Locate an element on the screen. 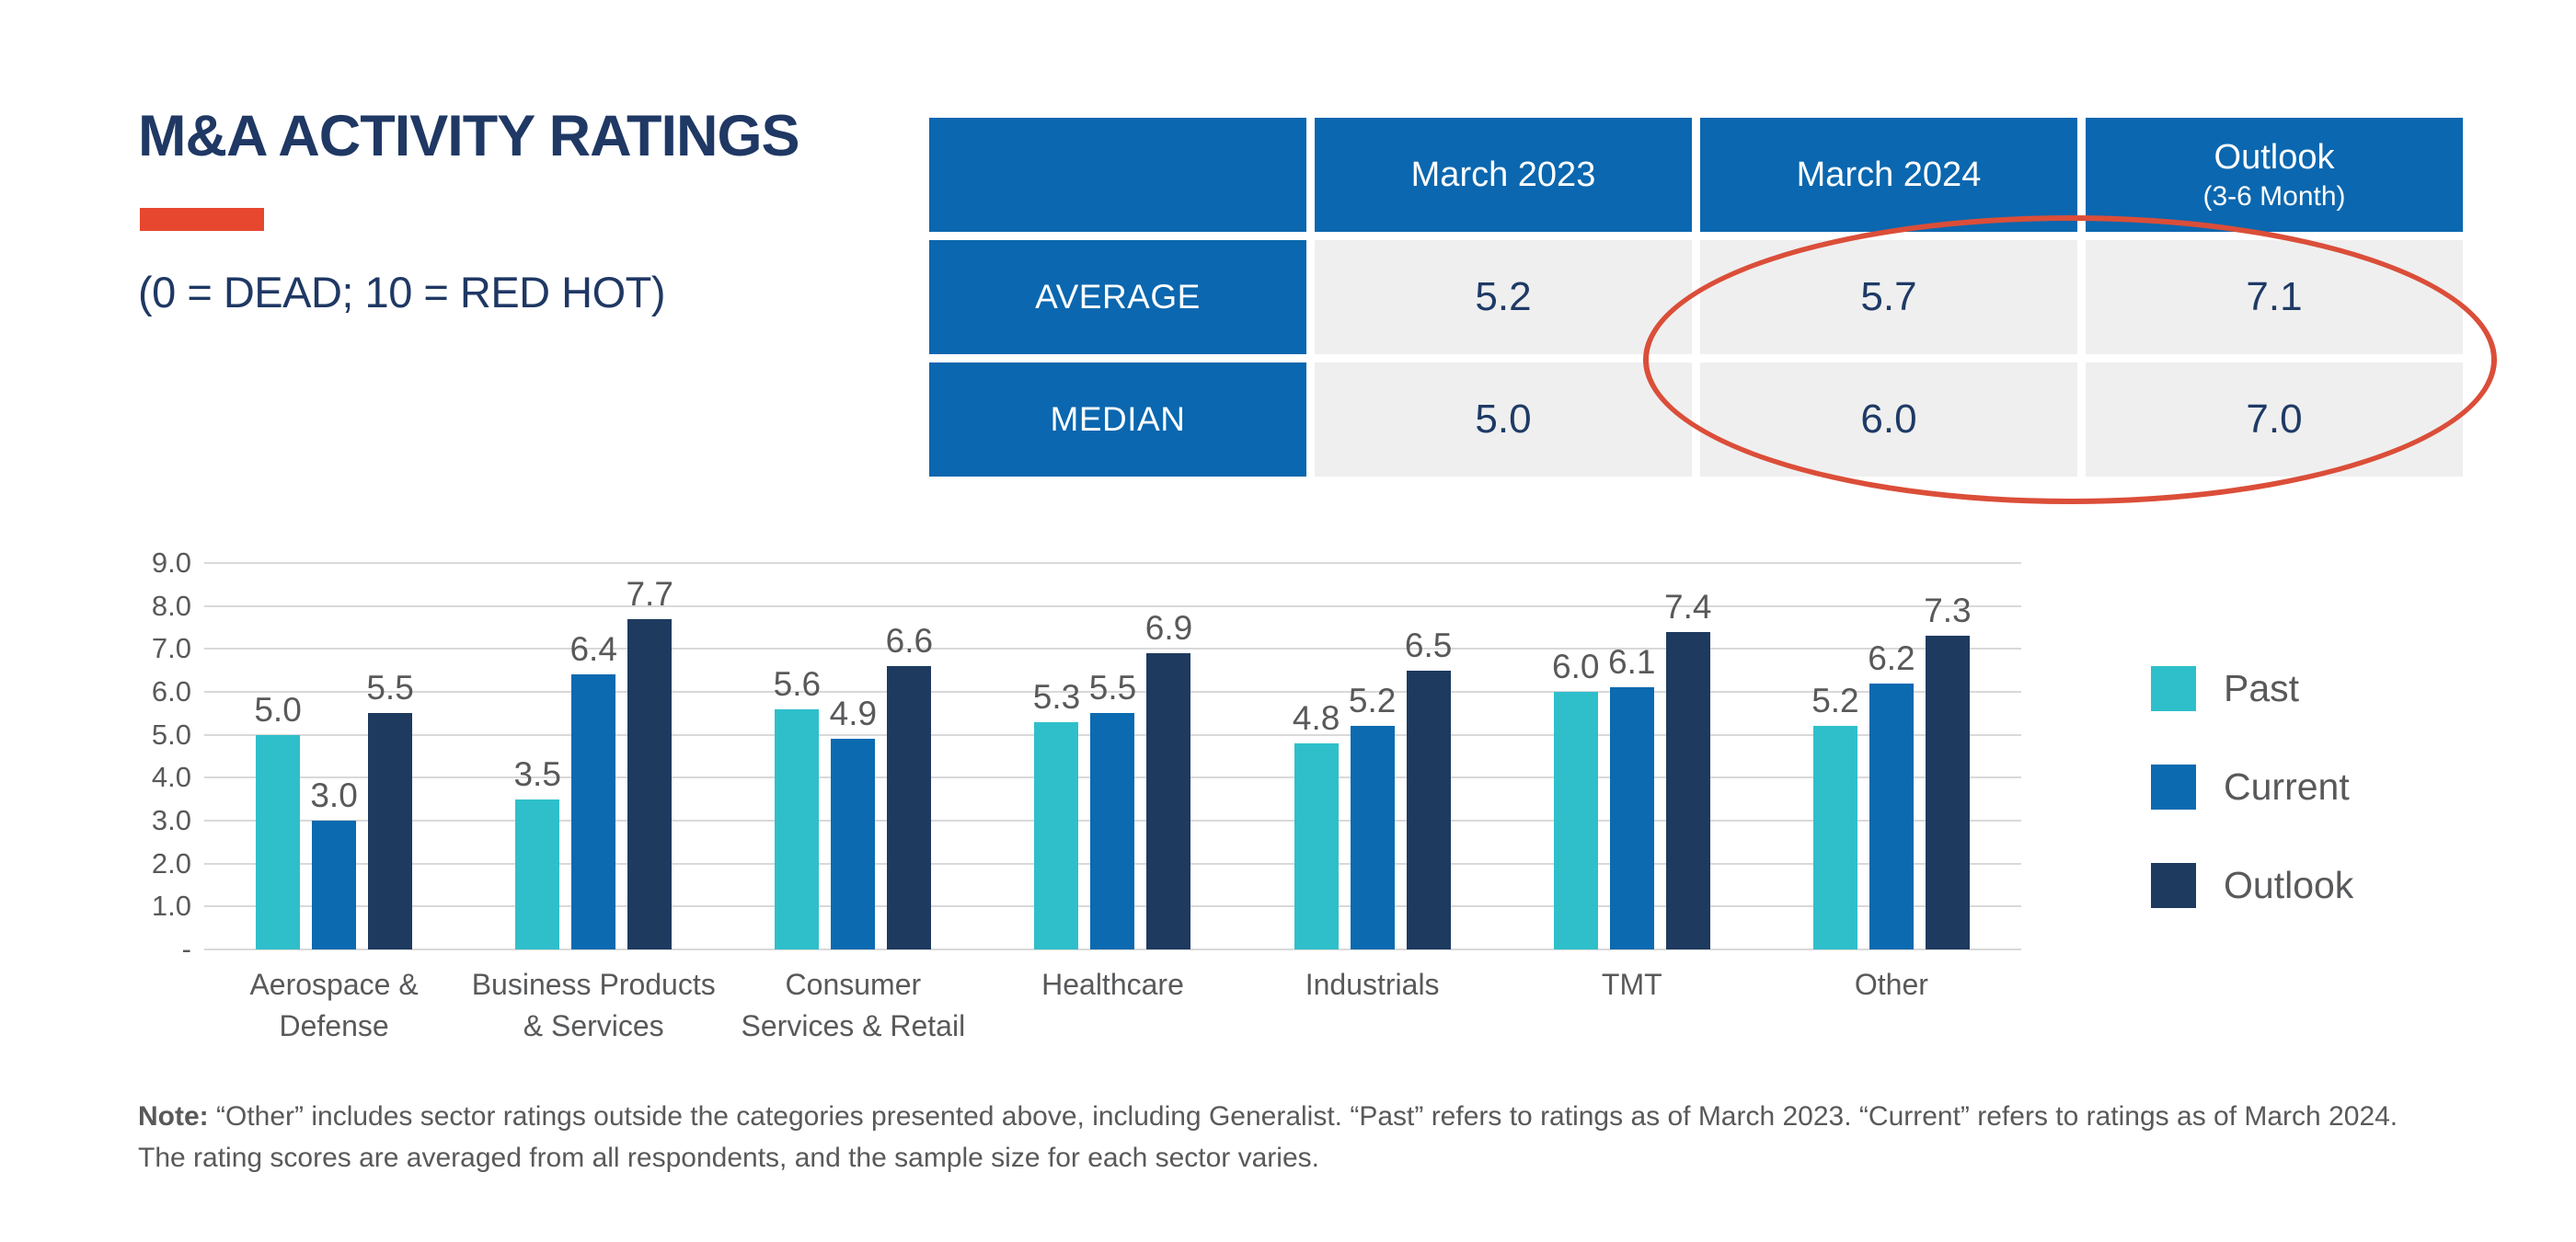  bar-group: 5.6 4.9 6.6 is located at coordinates (853, 756).